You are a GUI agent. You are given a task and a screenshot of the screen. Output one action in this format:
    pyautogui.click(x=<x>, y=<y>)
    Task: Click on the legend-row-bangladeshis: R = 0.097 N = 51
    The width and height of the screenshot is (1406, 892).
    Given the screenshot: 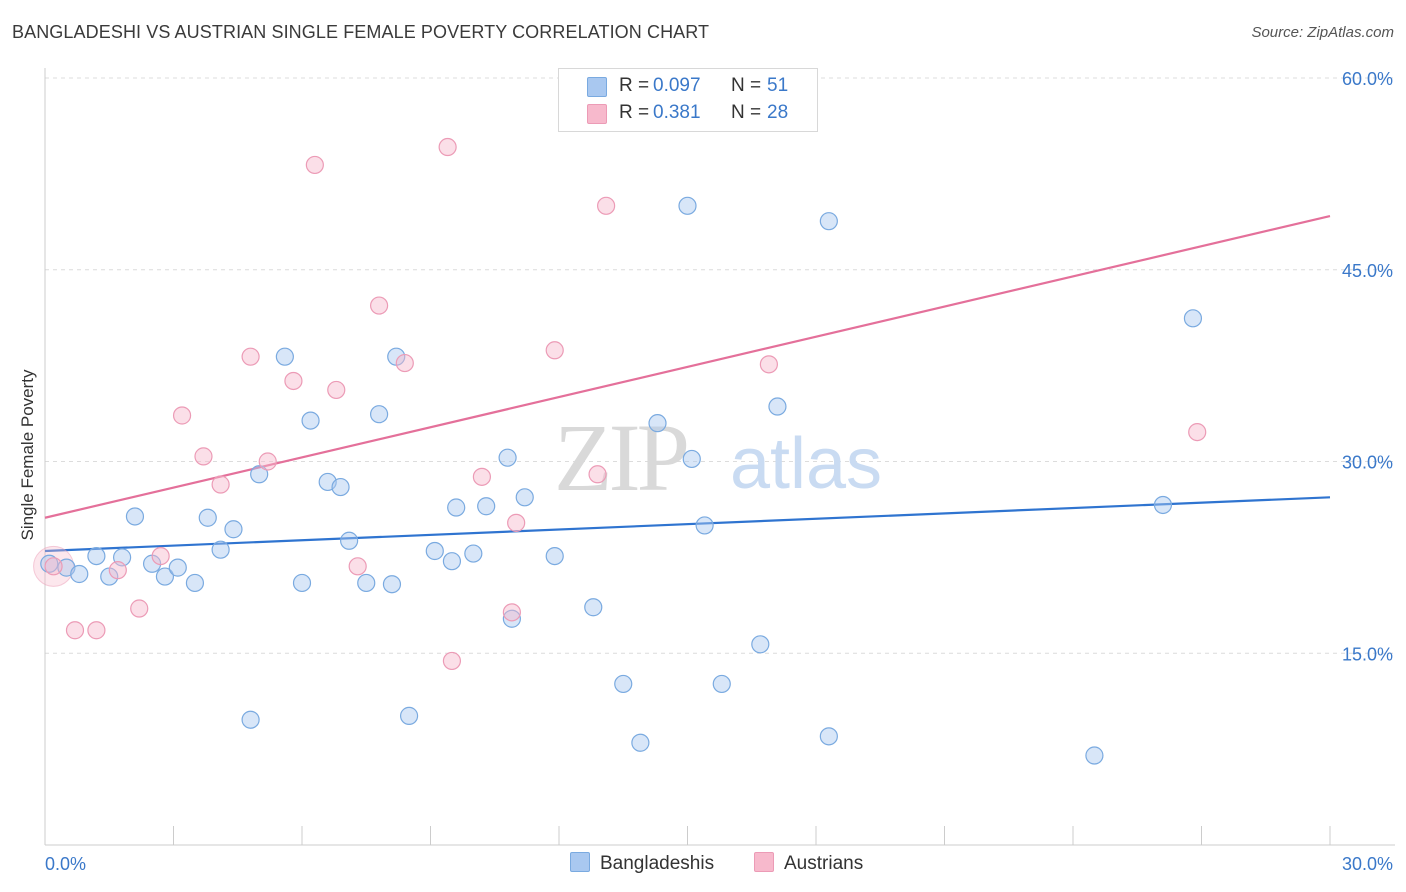 What is the action you would take?
    pyautogui.click(x=688, y=86)
    